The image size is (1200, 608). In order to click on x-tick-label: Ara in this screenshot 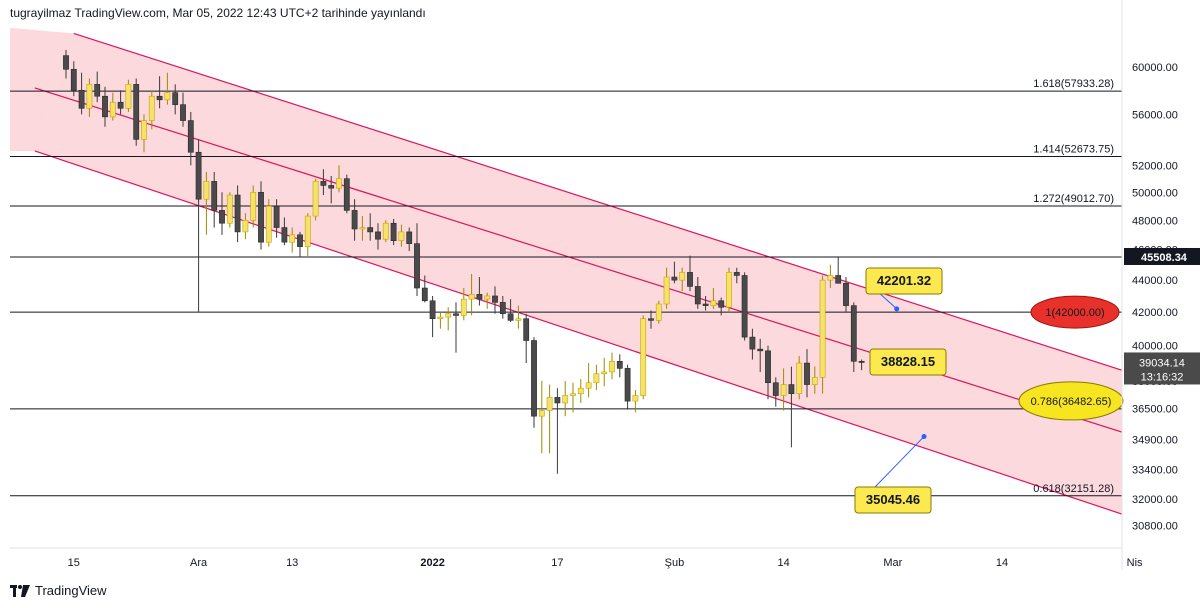, I will do `click(199, 563)`.